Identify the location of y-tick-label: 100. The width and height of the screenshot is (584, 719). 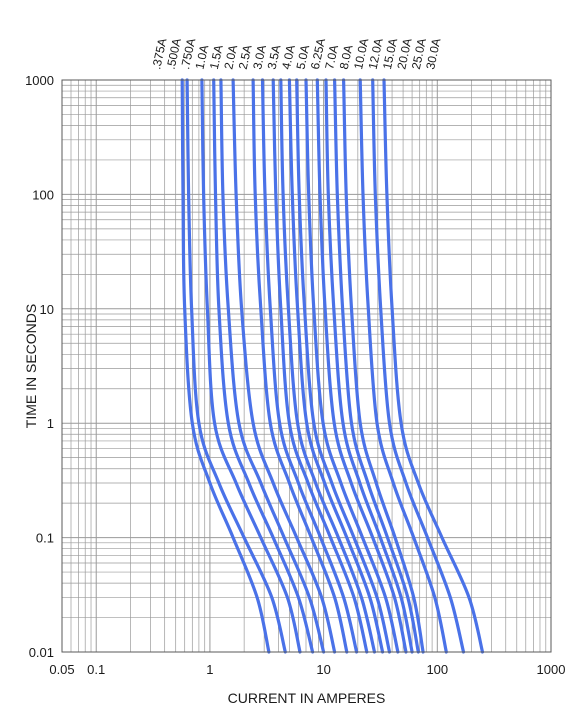
(43, 194).